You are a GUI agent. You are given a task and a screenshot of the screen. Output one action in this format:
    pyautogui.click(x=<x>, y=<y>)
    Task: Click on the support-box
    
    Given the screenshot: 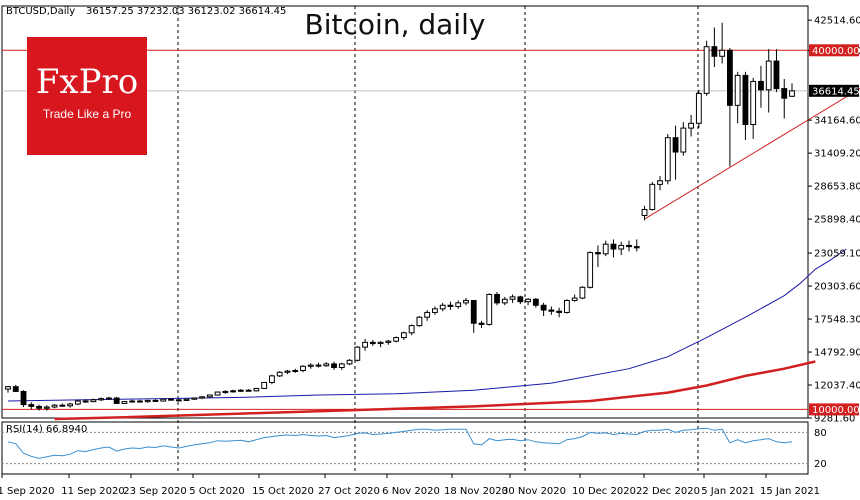 What is the action you would take?
    pyautogui.click(x=834, y=409)
    